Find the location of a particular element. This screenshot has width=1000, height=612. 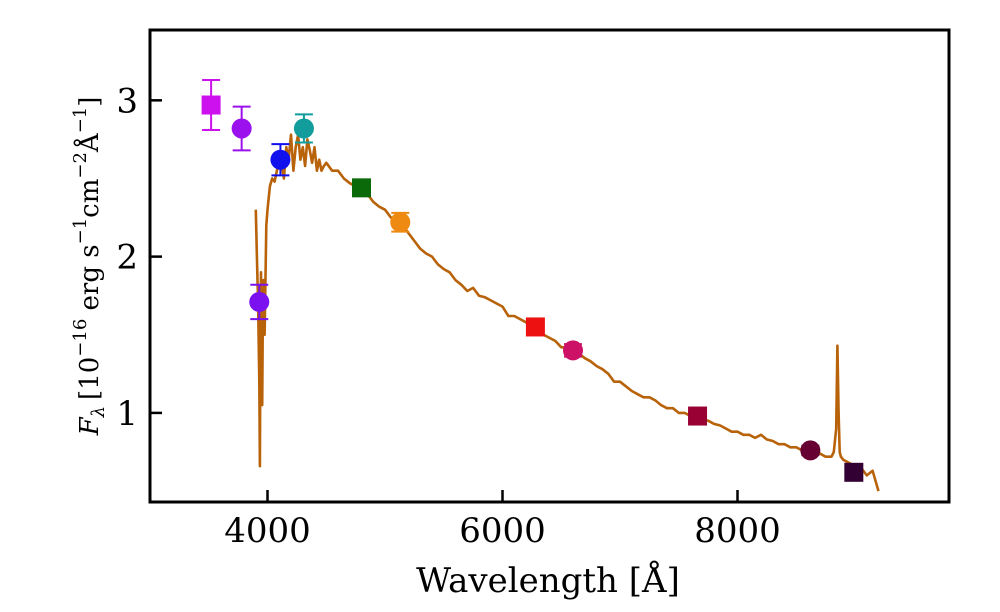

y-label-erg: erg s is located at coordinates (90, 281).